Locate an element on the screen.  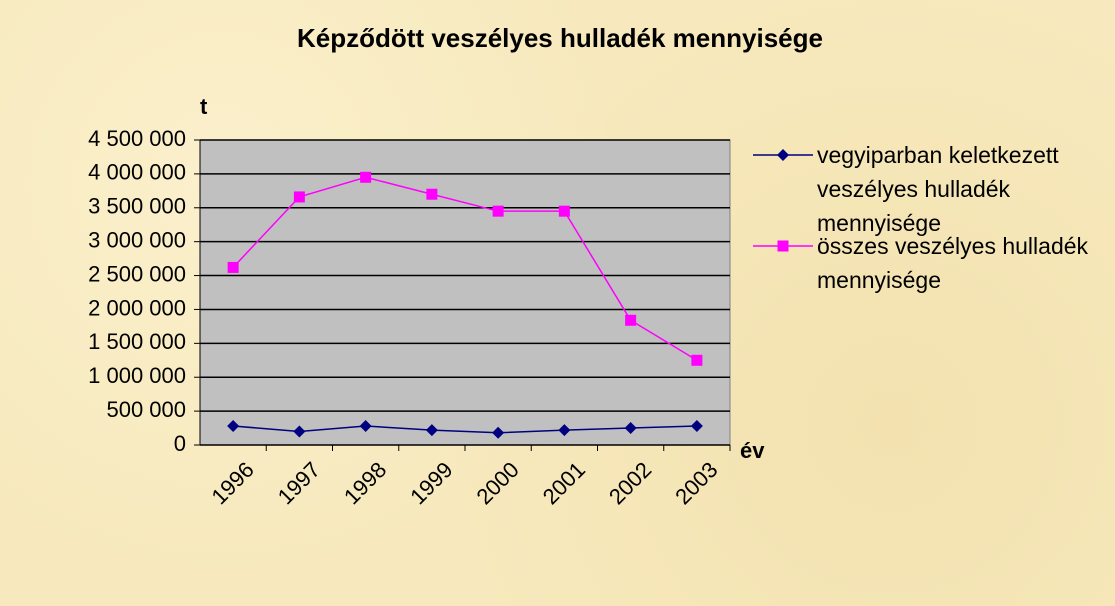
y-tick-label: 1 500 000 is located at coordinates (137, 341).